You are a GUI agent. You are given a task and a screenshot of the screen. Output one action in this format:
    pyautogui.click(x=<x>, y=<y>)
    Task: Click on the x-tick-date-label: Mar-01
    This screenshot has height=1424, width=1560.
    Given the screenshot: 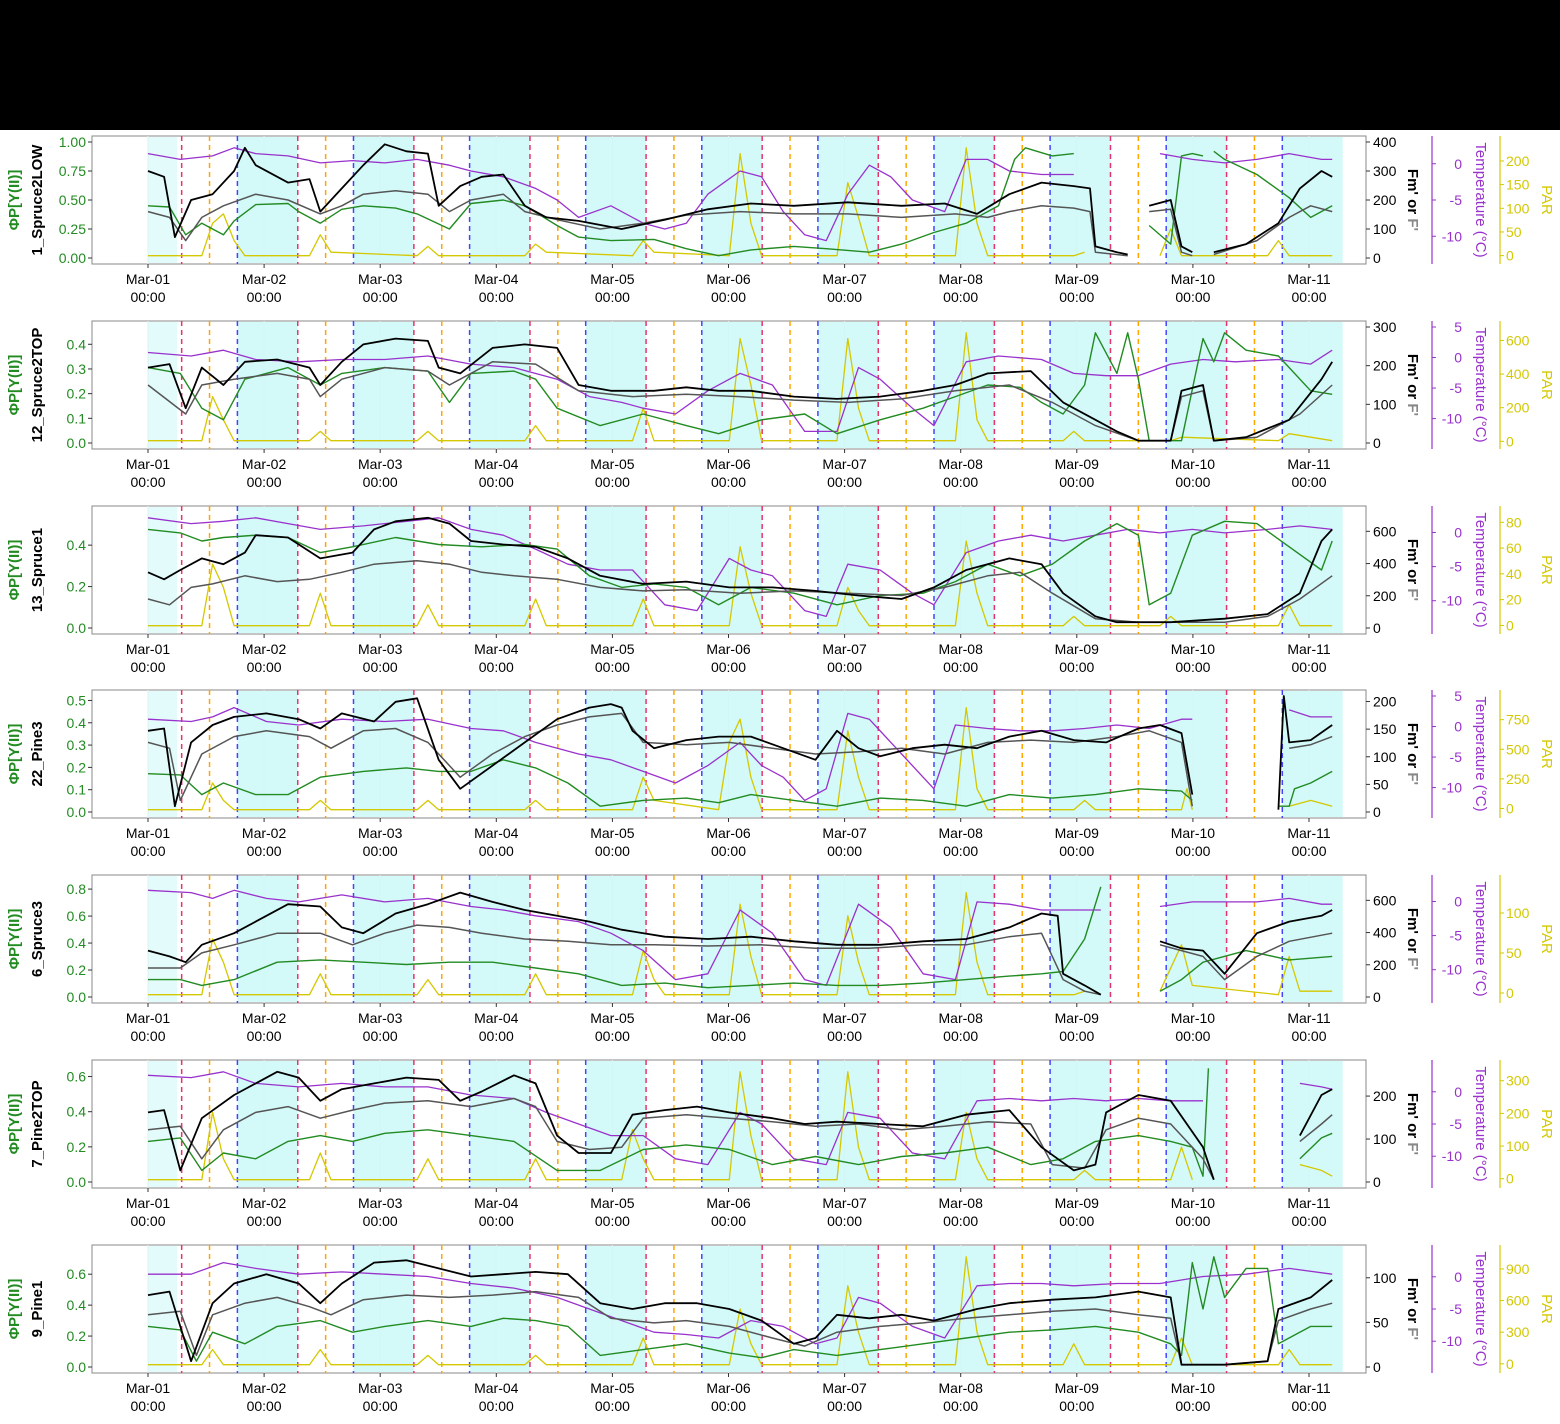 What is the action you would take?
    pyautogui.click(x=148, y=464)
    